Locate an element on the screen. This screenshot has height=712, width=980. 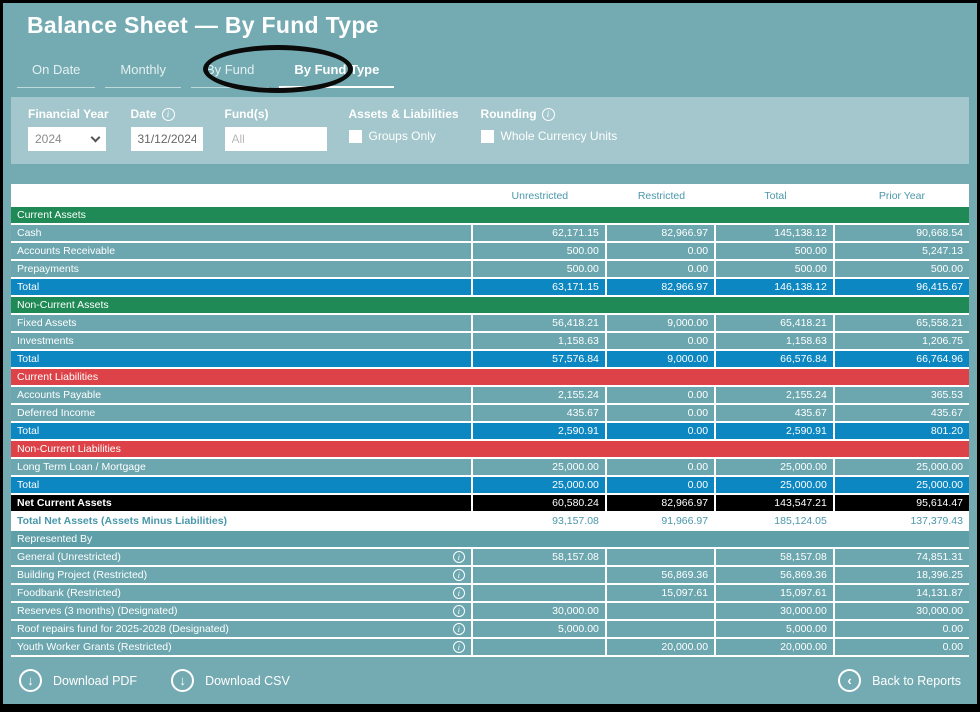
cell-value: 2,155.24 is located at coordinates (775, 395).